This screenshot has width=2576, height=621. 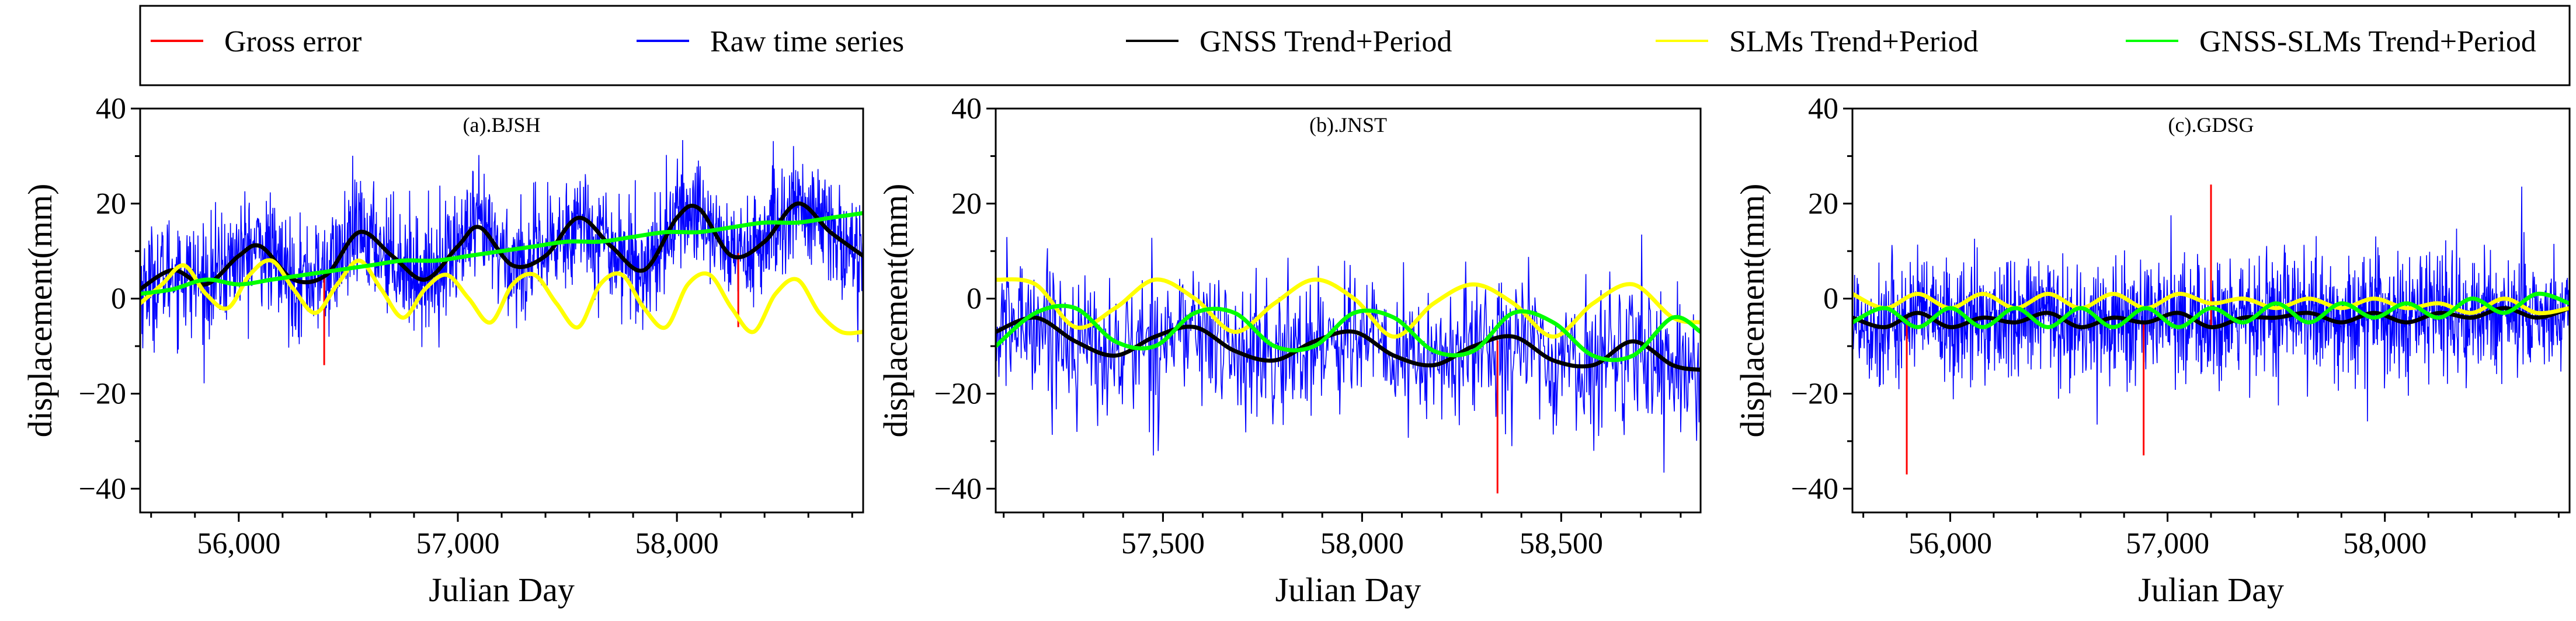 What do you see at coordinates (807, 42) in the screenshot?
I see `legend-label-raw: Raw time series` at bounding box center [807, 42].